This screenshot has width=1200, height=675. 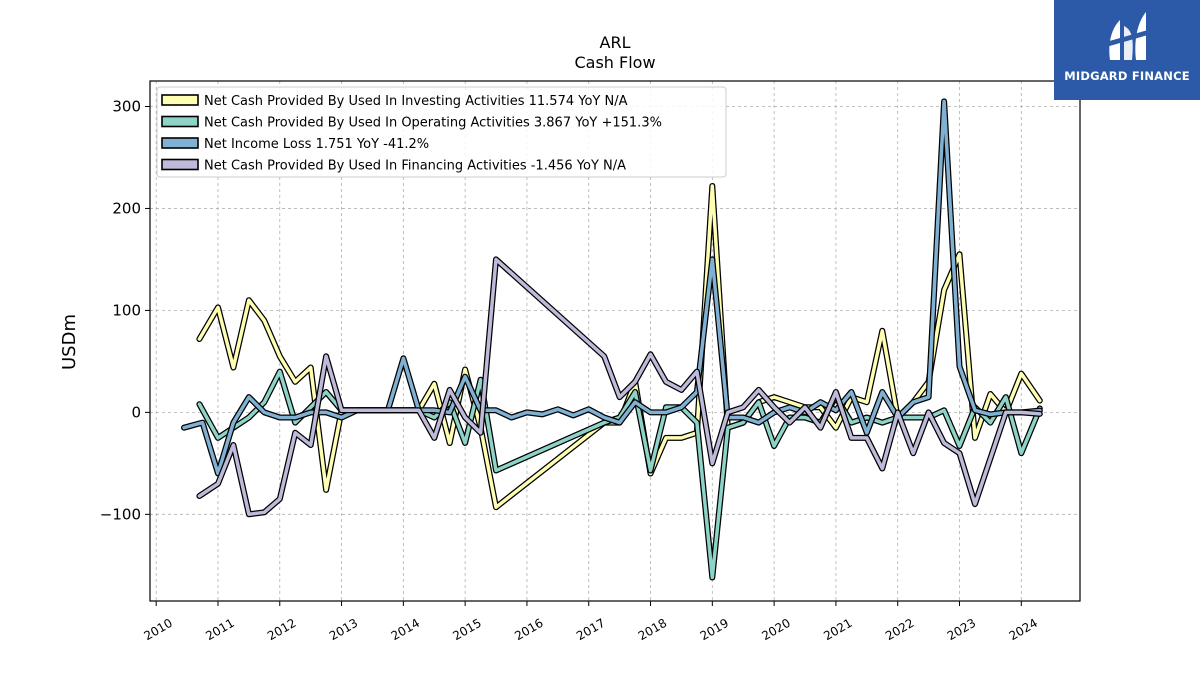 I want to click on legend-box, so click(x=441, y=132).